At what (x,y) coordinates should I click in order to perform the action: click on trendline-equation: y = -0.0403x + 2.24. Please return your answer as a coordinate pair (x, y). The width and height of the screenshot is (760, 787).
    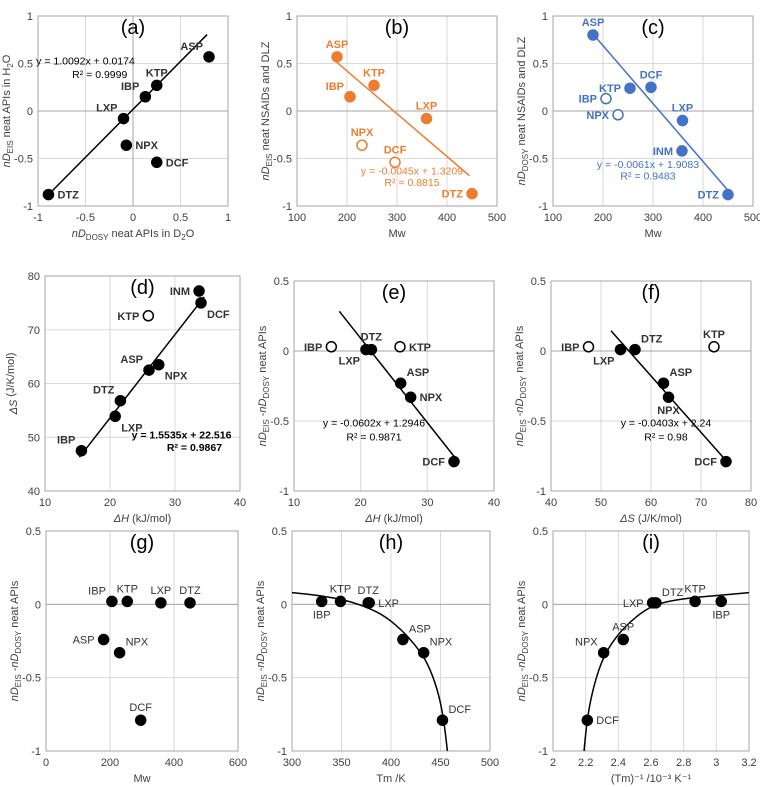
    Looking at the image, I should click on (666, 424).